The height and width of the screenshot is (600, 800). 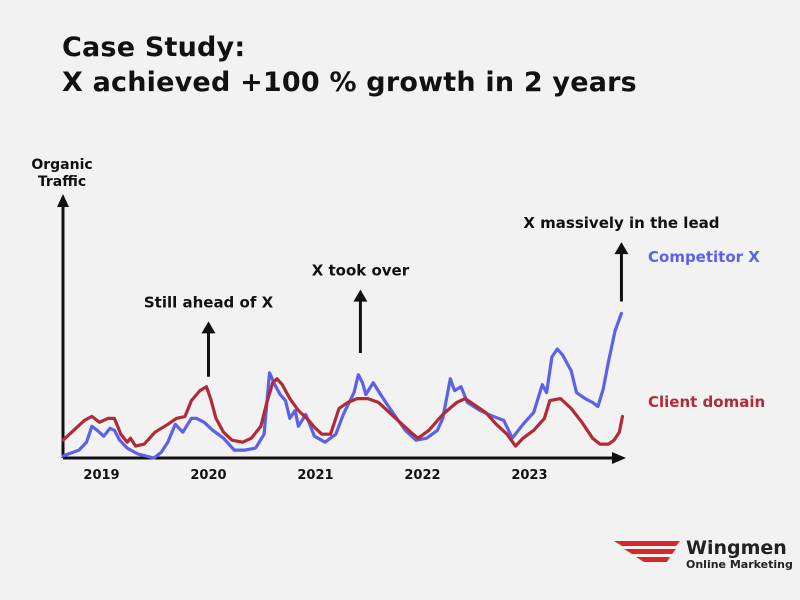 I want to click on x-tick-label: 2020, so click(x=208, y=475).